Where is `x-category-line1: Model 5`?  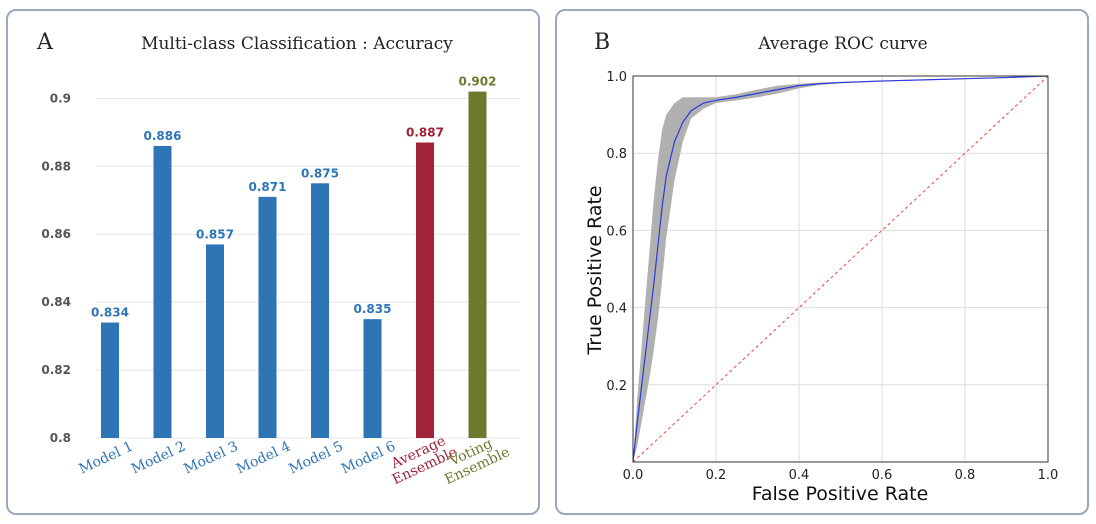
x-category-line1: Model 5 is located at coordinates (315, 458).